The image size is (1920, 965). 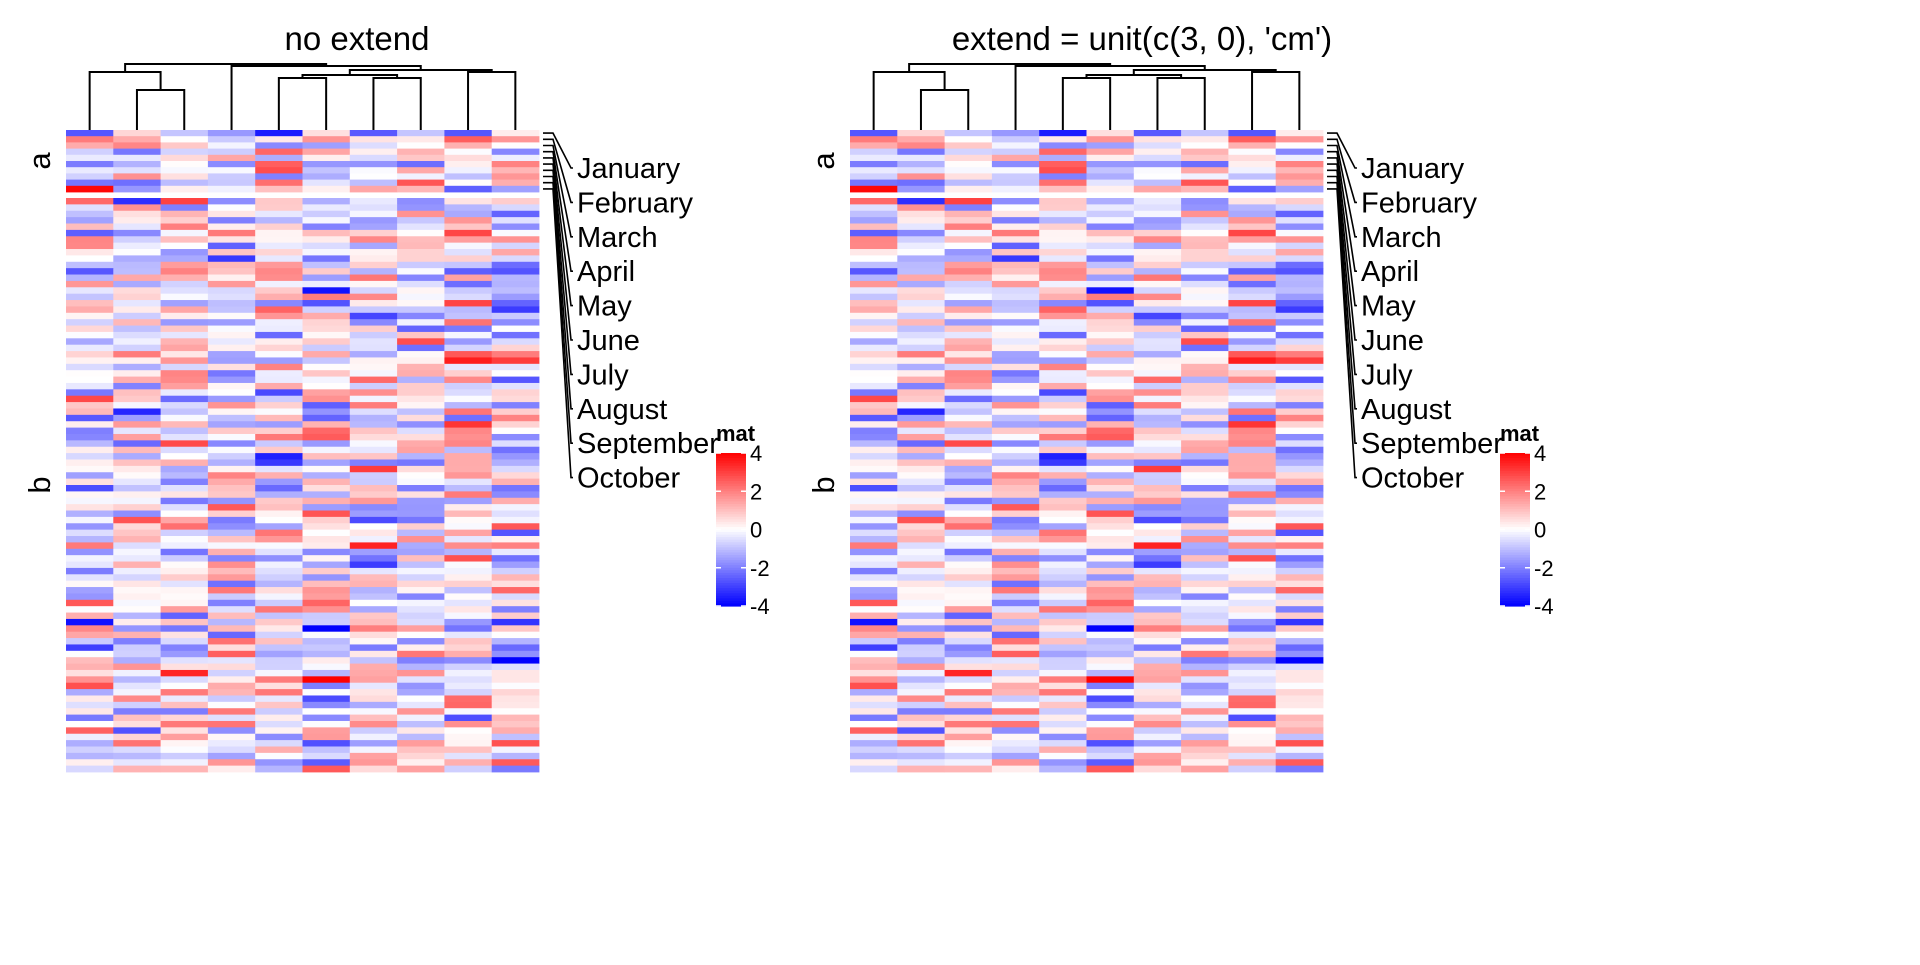 What do you see at coordinates (1342, 211) in the screenshot?
I see `row-label-connector` at bounding box center [1342, 211].